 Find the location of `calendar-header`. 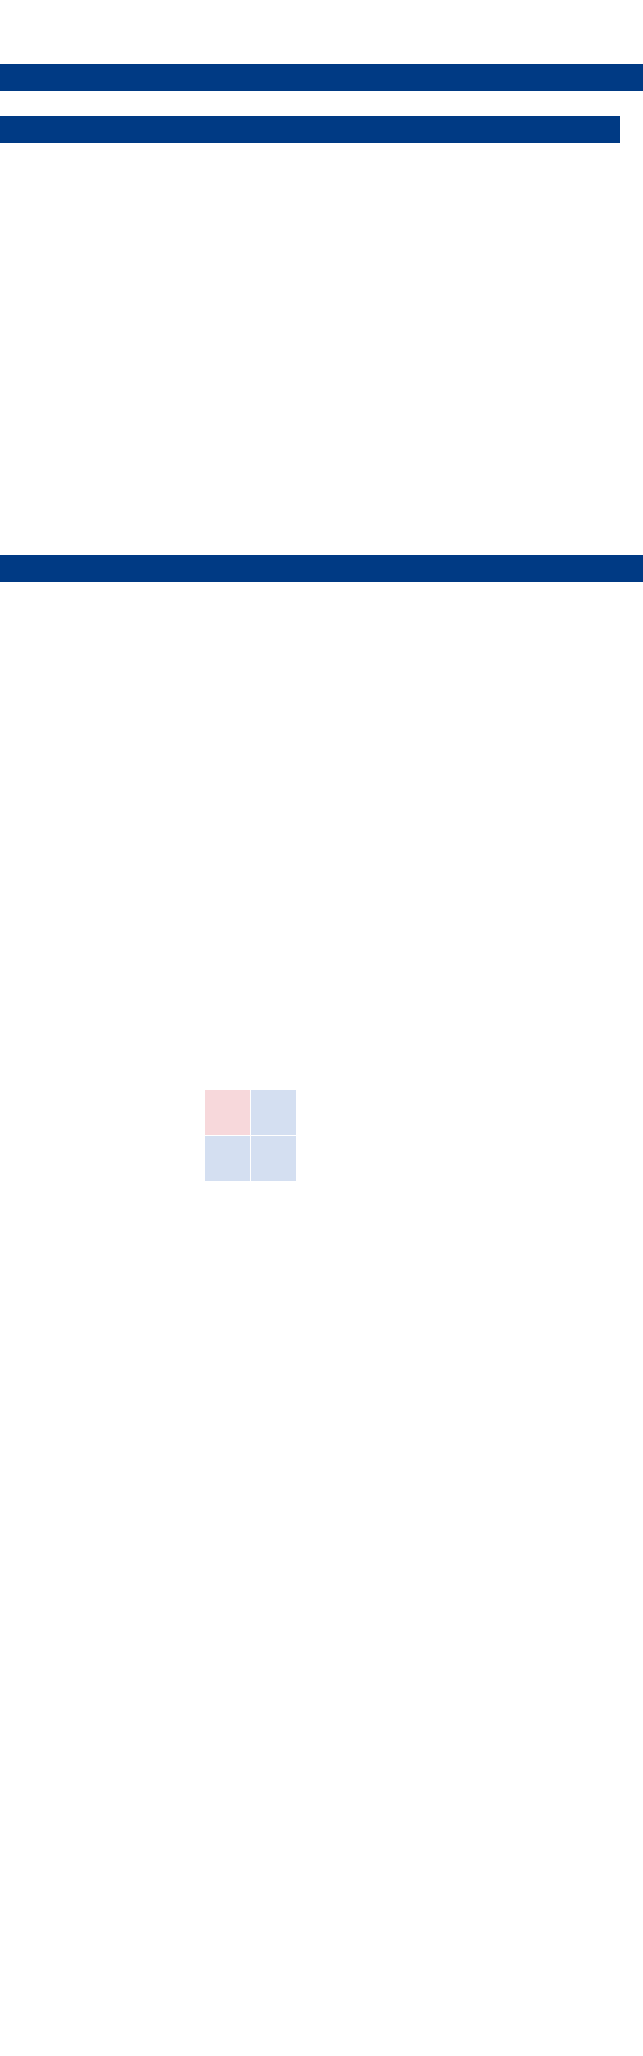

calendar-header is located at coordinates (310, 129).